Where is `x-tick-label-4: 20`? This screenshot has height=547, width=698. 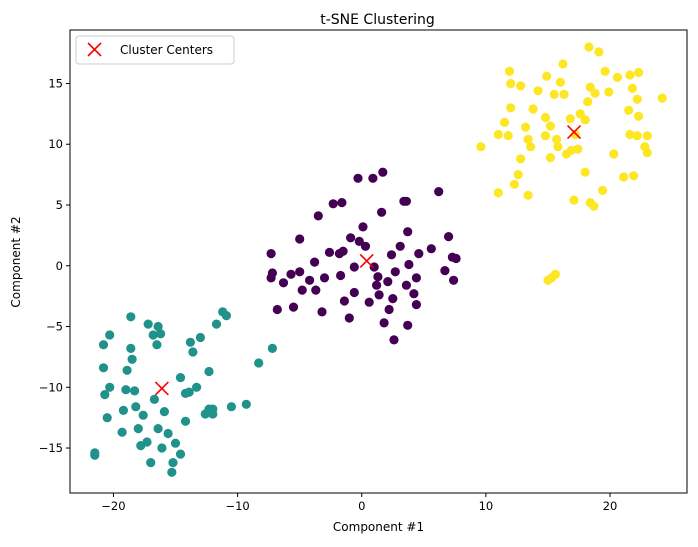 x-tick-label-4: 20 is located at coordinates (610, 506).